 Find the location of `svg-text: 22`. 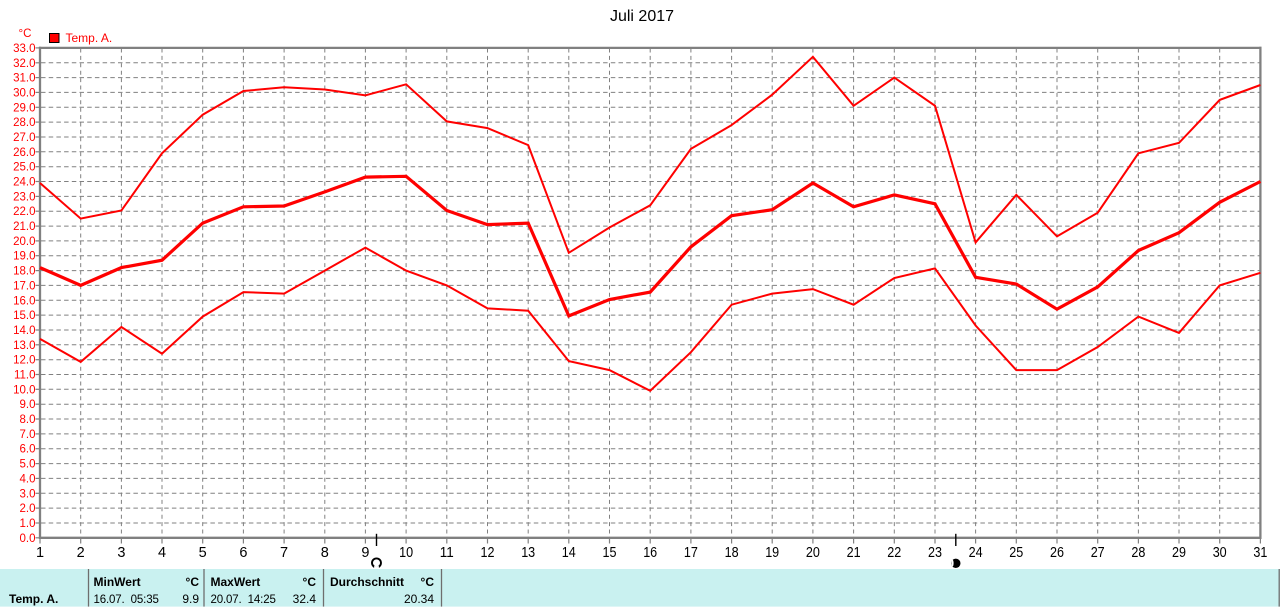

svg-text: 22 is located at coordinates (894, 553).